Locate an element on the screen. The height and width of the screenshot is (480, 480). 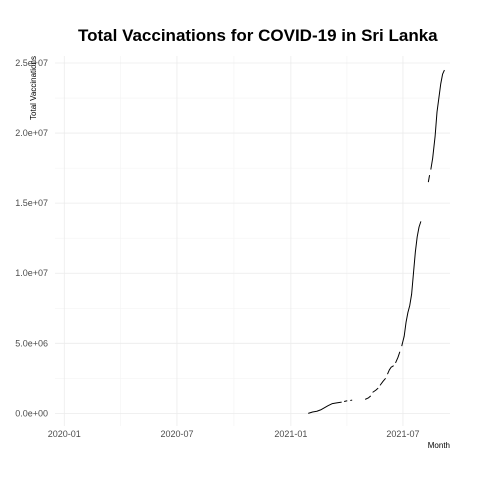
x-tick-label-3: 2021-07 is located at coordinates (402, 434).